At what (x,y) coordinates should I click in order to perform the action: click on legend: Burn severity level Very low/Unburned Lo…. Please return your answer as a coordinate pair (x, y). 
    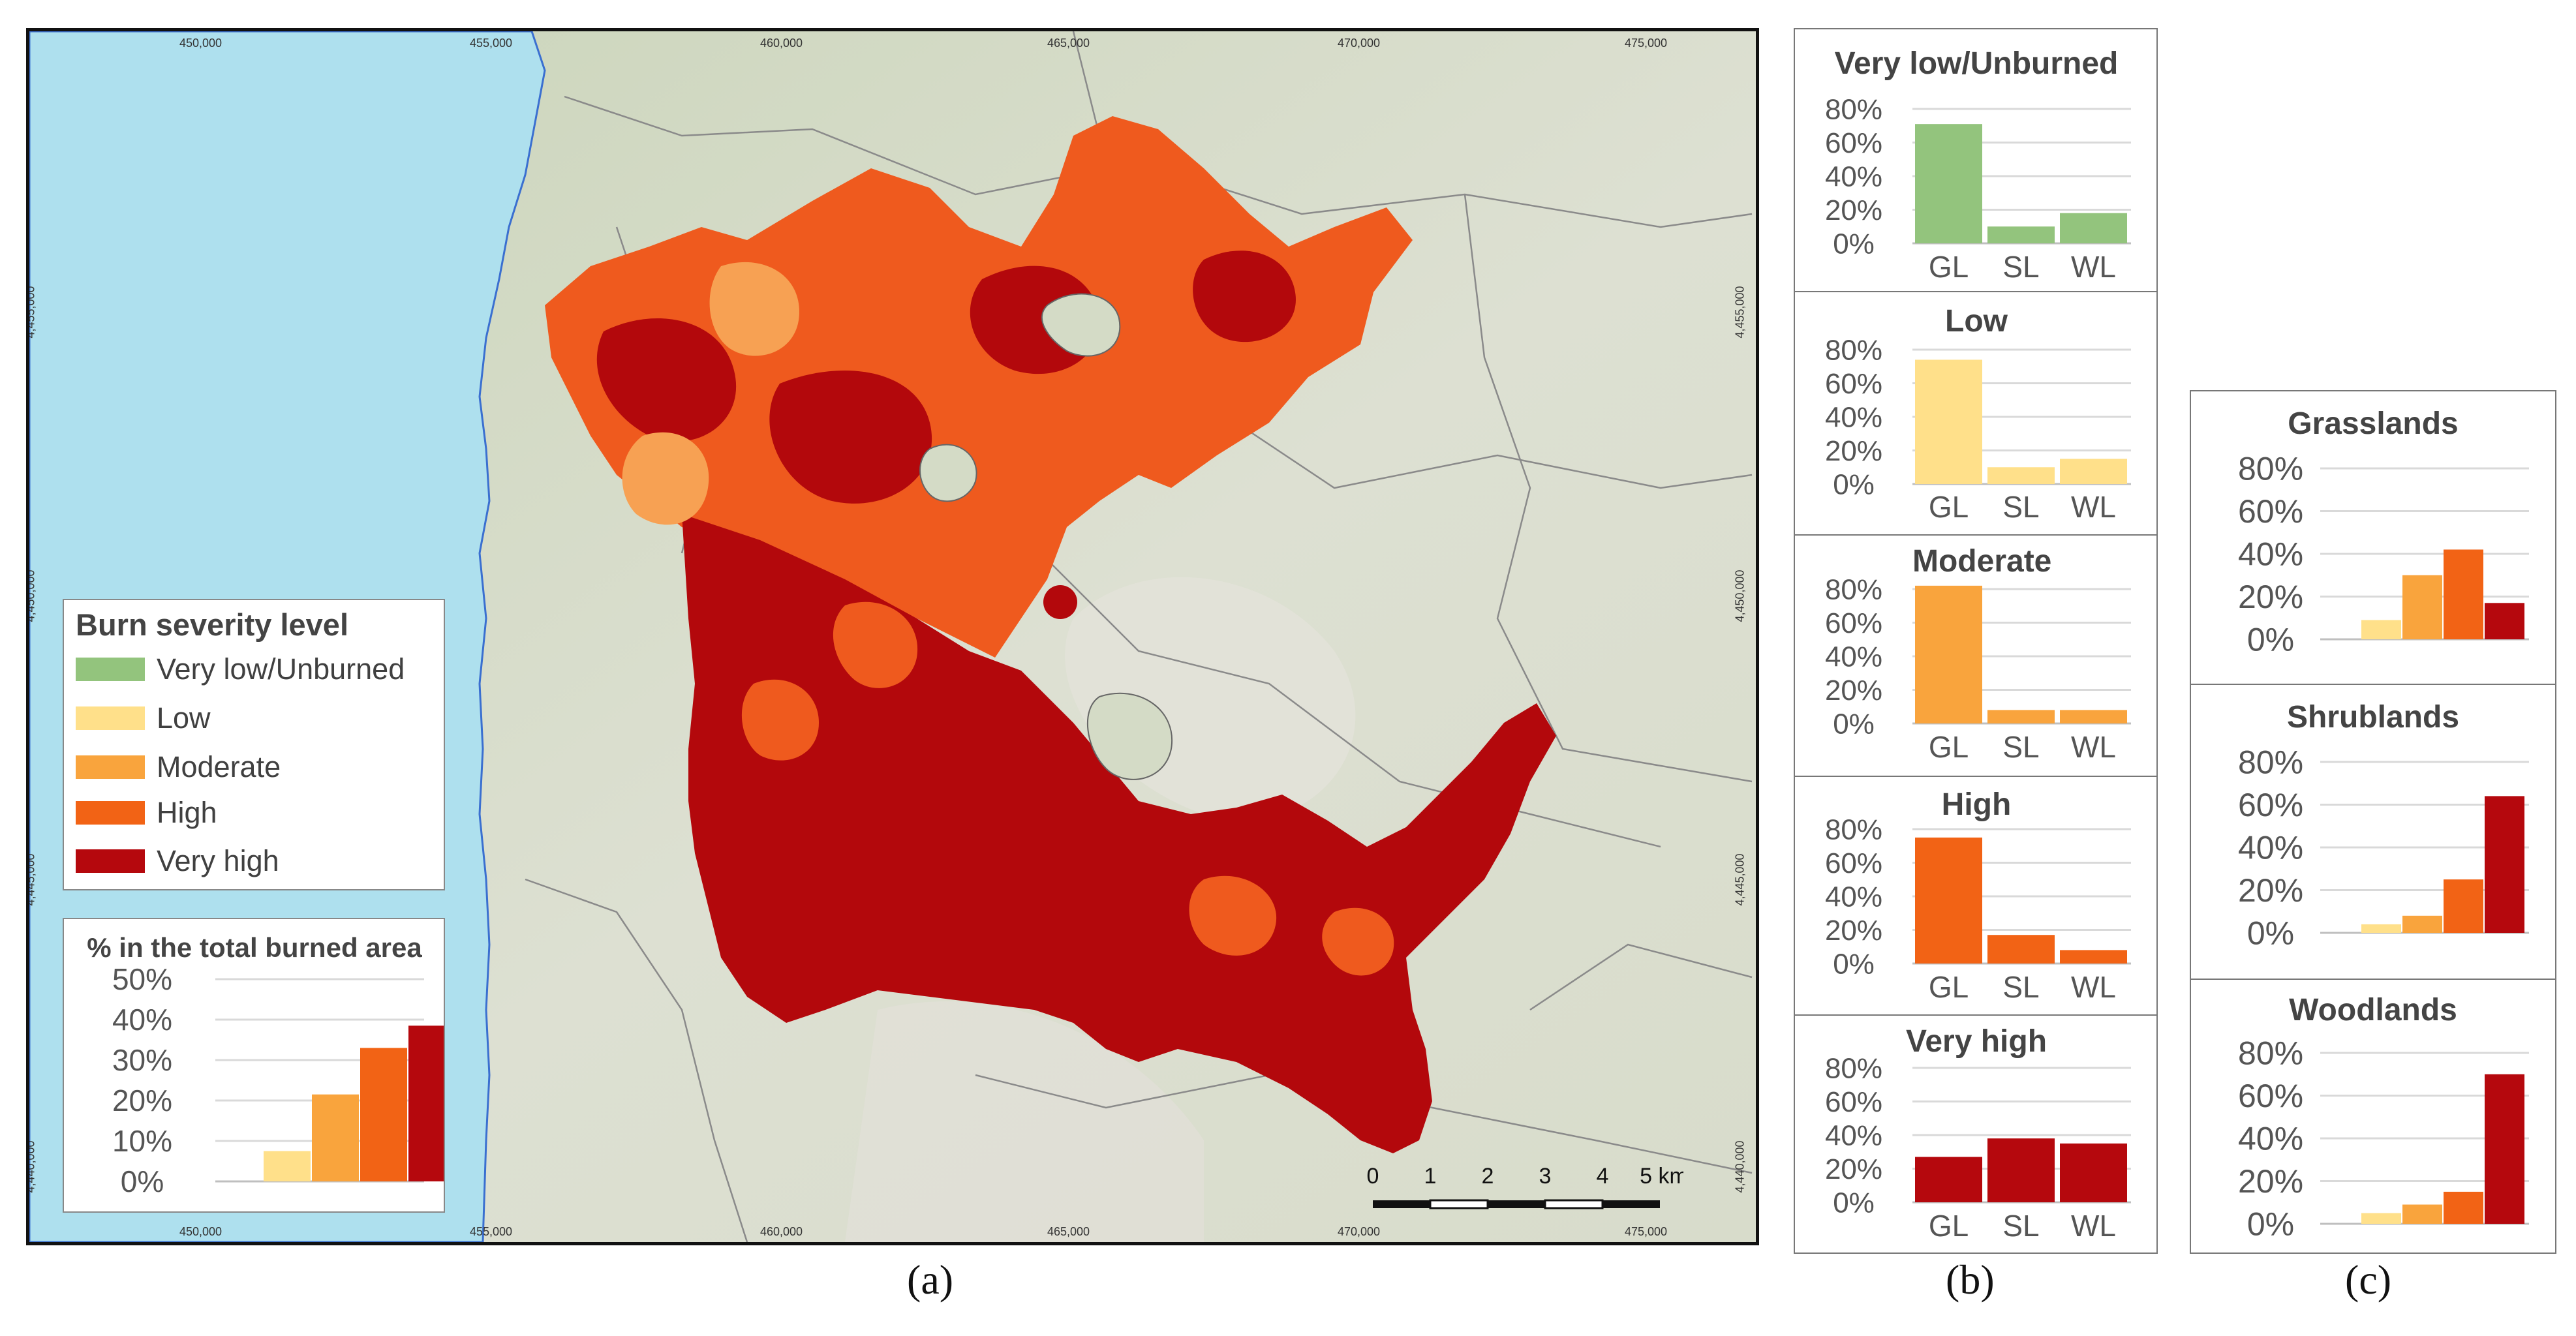
    Looking at the image, I should click on (254, 745).